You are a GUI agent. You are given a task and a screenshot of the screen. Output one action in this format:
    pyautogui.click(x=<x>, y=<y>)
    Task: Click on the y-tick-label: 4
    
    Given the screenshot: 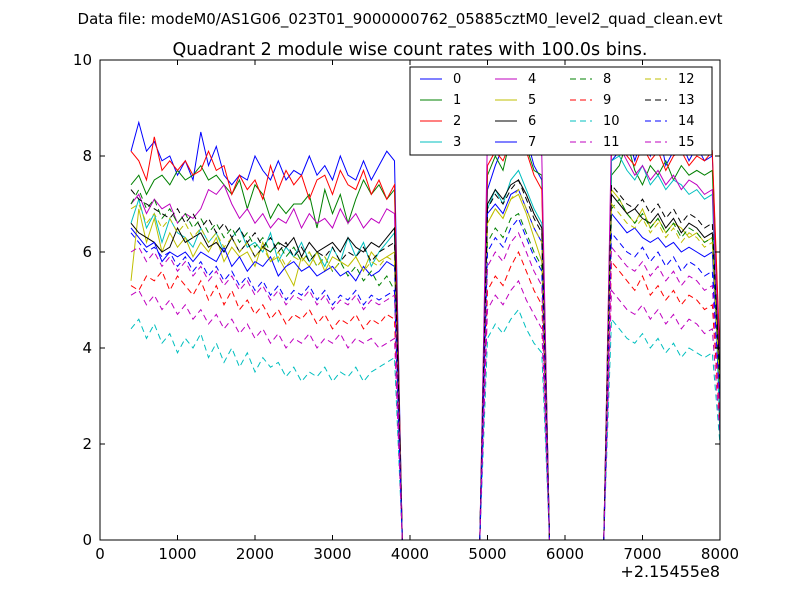 What is the action you would take?
    pyautogui.click(x=87, y=348)
    